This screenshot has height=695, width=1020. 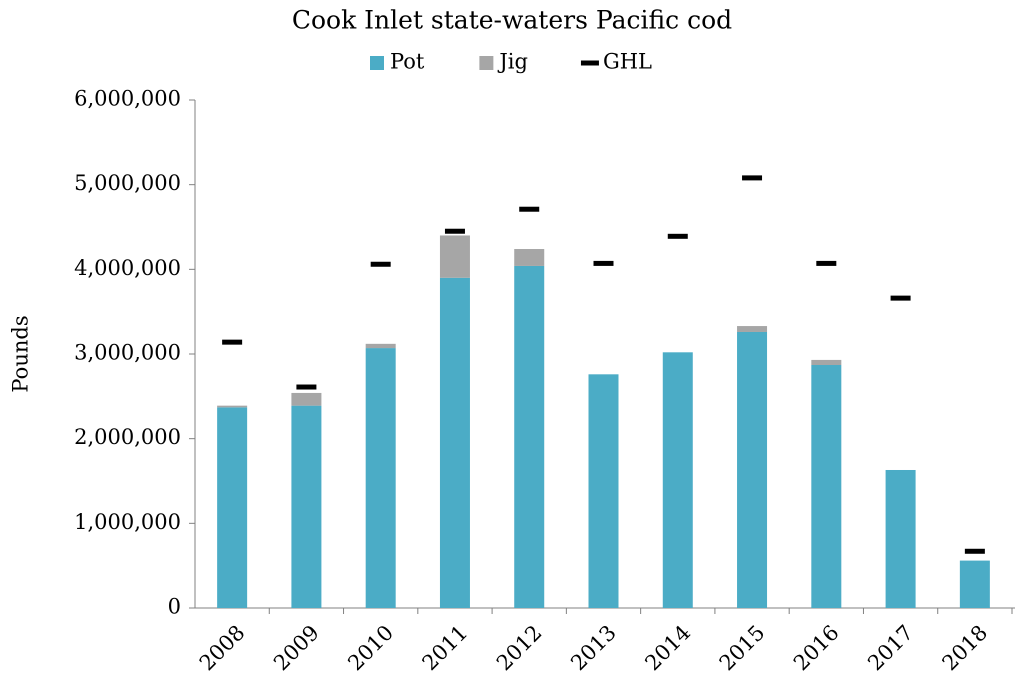 What do you see at coordinates (127, 99) in the screenshot?
I see `y-tick-label: 6,000,000` at bounding box center [127, 99].